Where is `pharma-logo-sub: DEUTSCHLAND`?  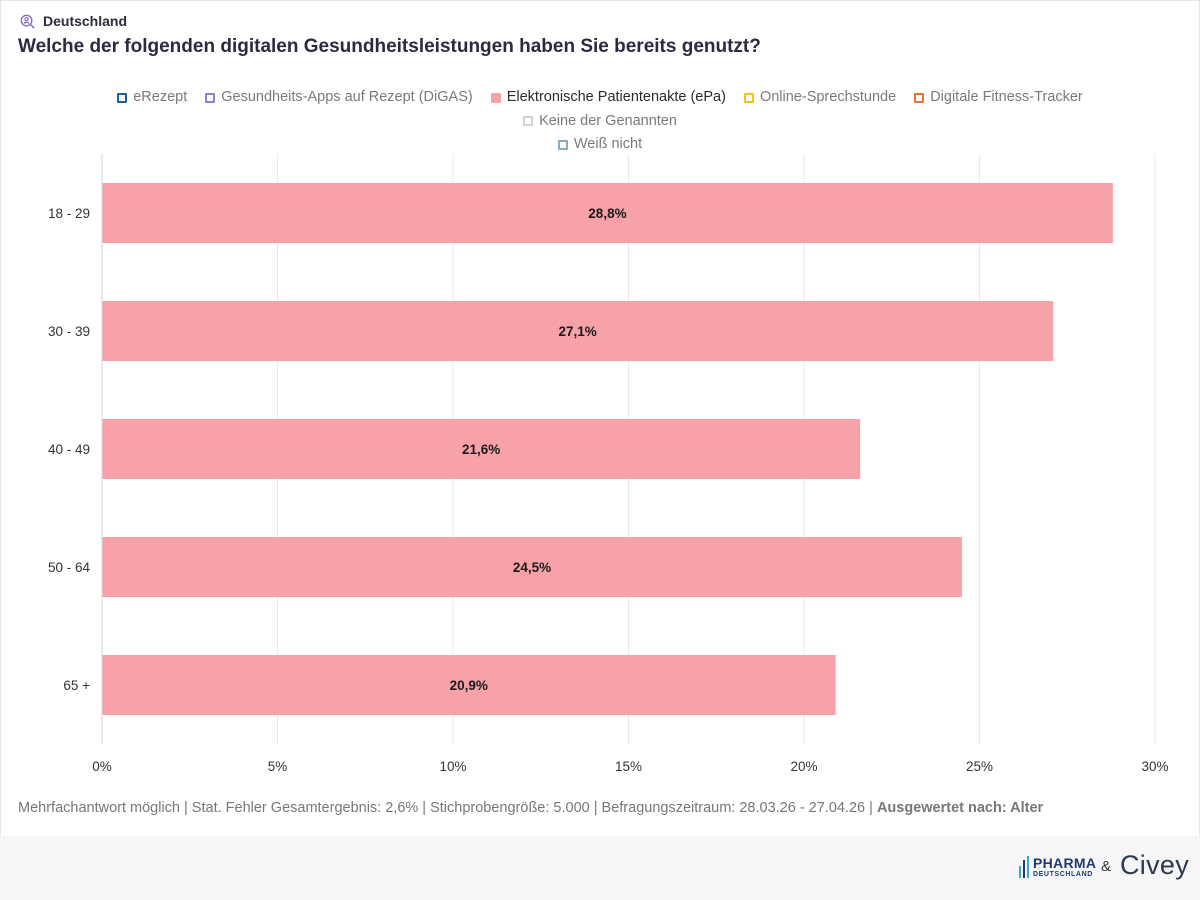
pharma-logo-sub: DEUTSCHLAND is located at coordinates (1063, 874).